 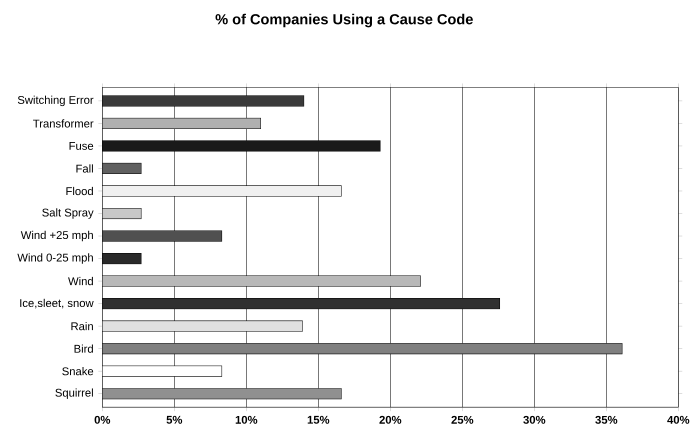 What do you see at coordinates (57, 303) in the screenshot?
I see `y-tick-label: Ice,sleet, snow` at bounding box center [57, 303].